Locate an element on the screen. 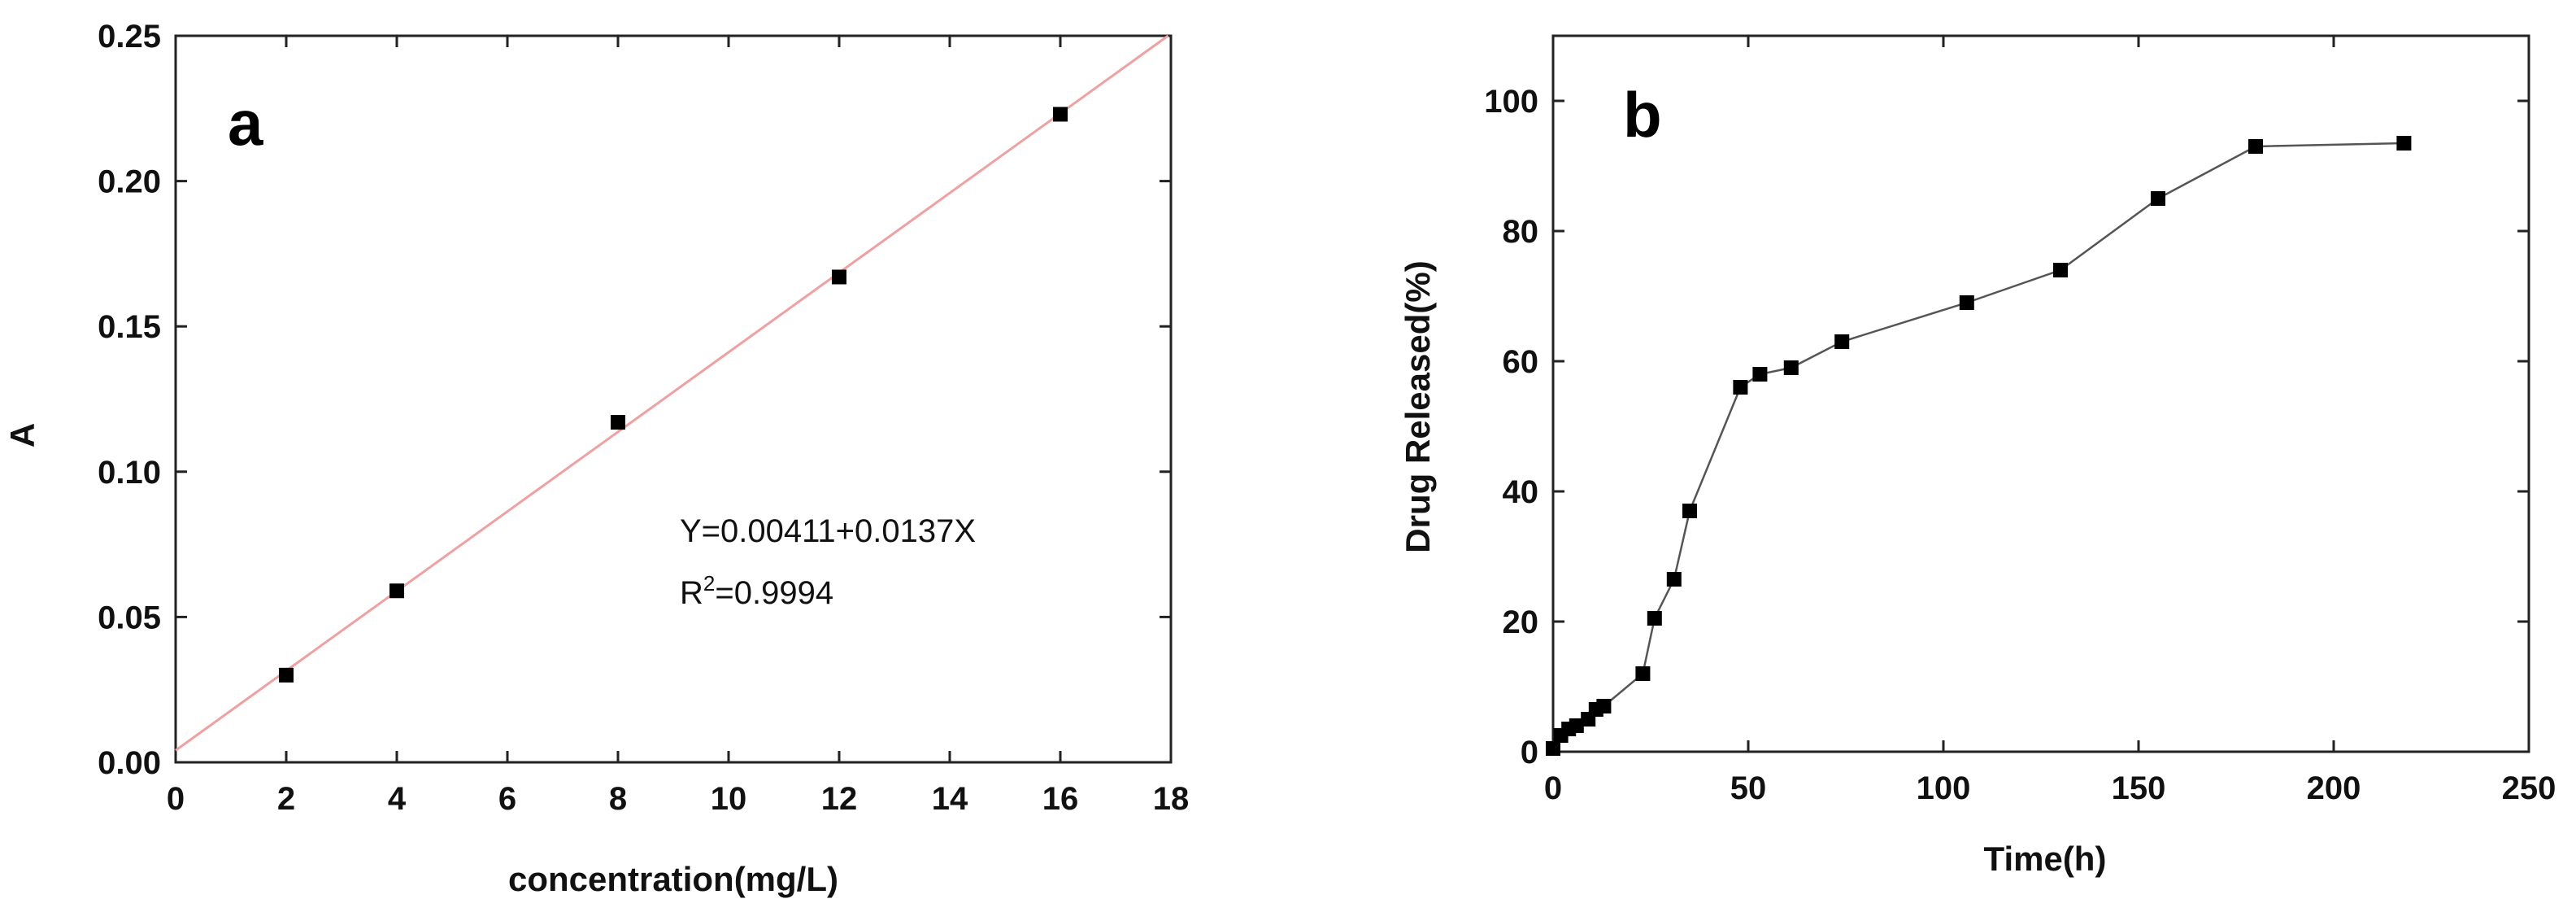 This screenshot has height=912, width=2576. chart-b-xtick-label: 200 is located at coordinates (2334, 788).